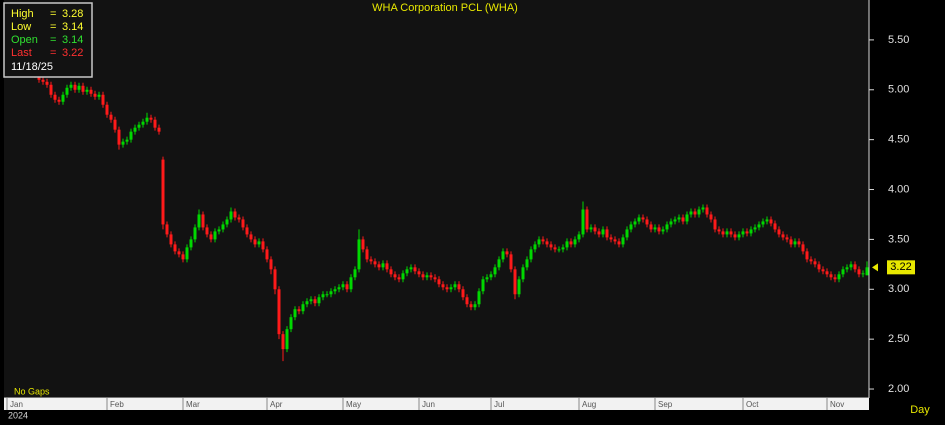 This screenshot has width=945, height=425. Describe the element at coordinates (21, 27) in the screenshot. I see `info-label: Low` at that location.